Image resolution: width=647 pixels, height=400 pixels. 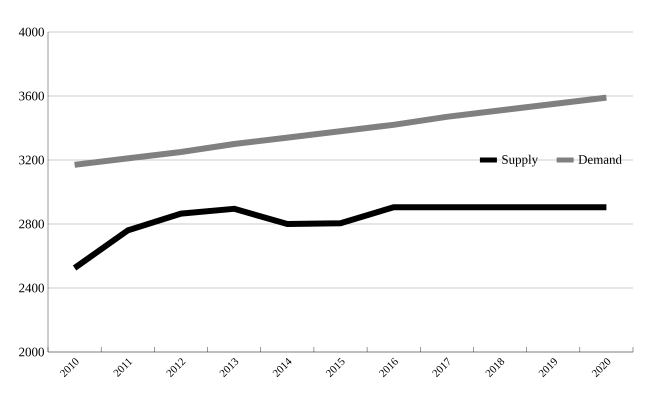 I want to click on legend-label: Demand, so click(x=600, y=159).